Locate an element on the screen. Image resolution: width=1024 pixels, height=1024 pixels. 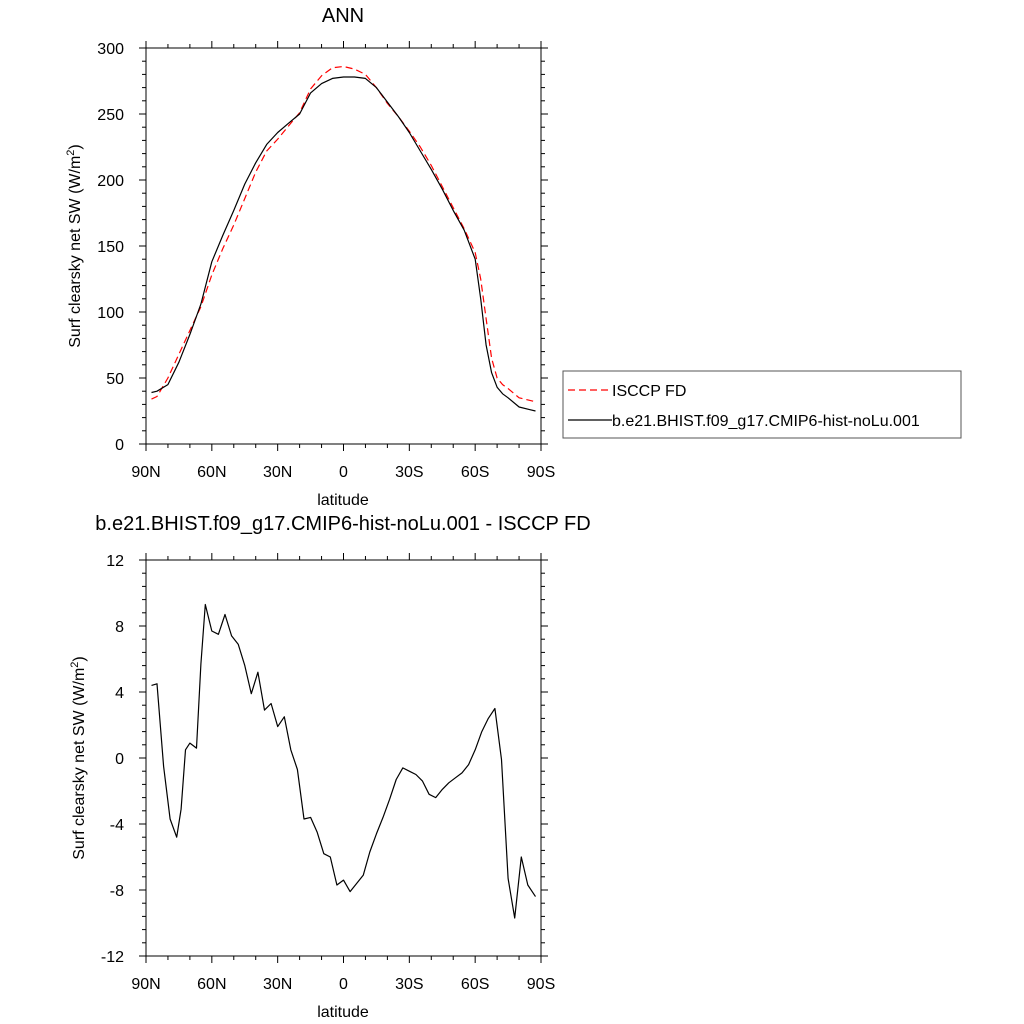
top-y-tick-label: 150 is located at coordinates (110, 247).